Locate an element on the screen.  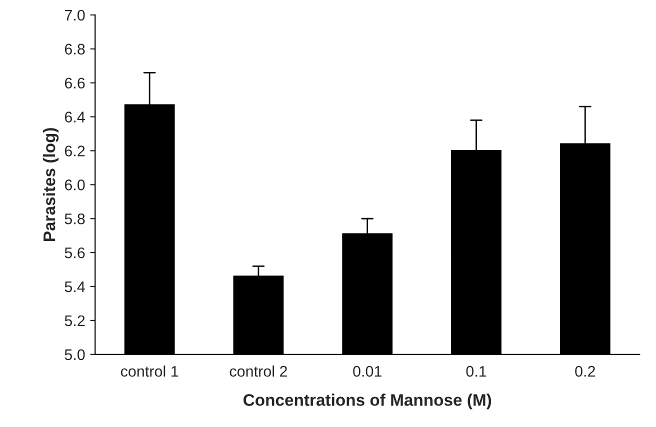
y-tick-label: 6.6 is located at coordinates (74, 83).